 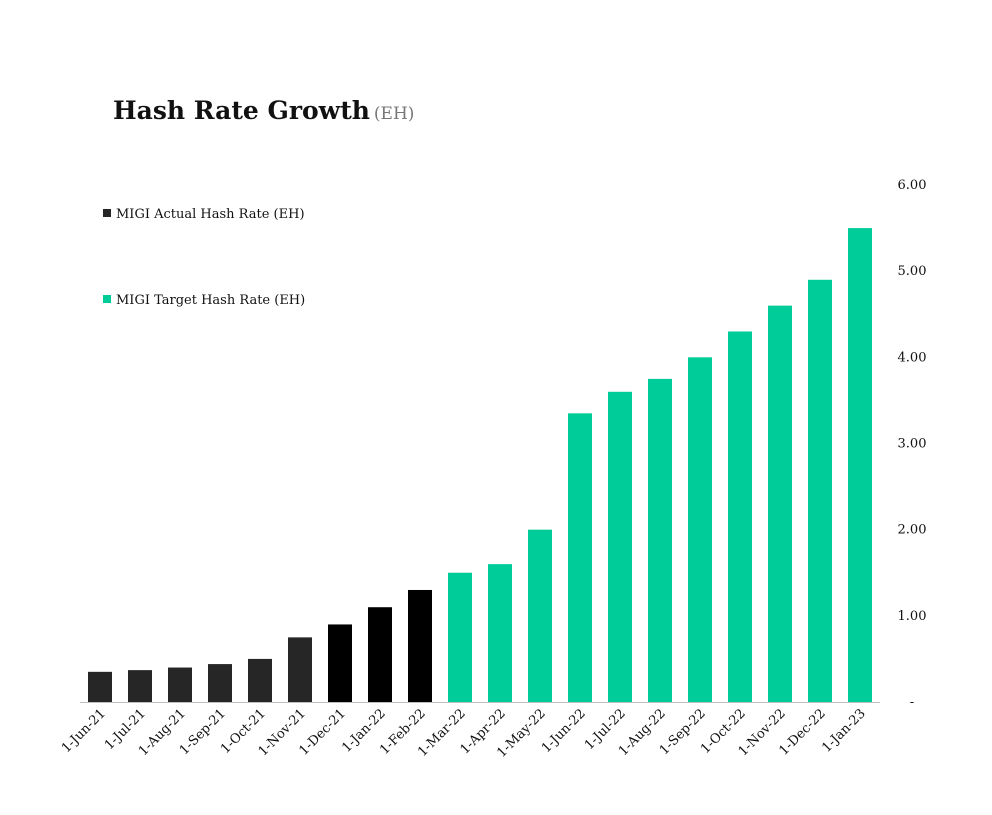 What do you see at coordinates (107, 299) in the screenshot?
I see `legend-swatch-target` at bounding box center [107, 299].